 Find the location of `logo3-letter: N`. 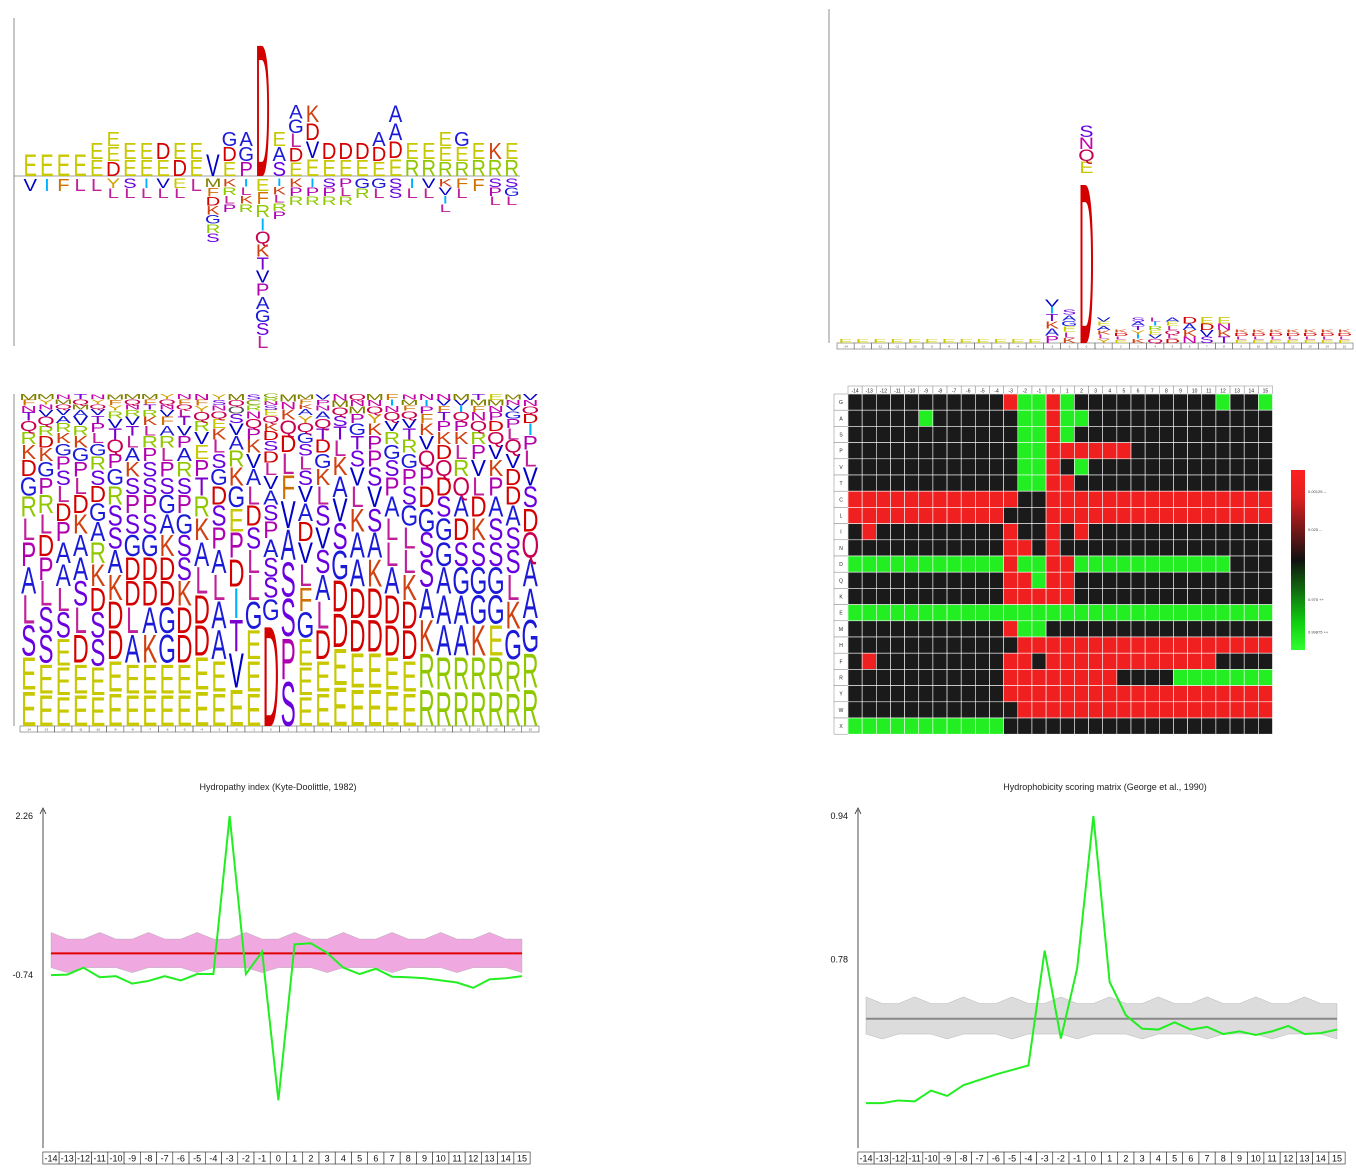

logo3-letter: N is located at coordinates (392, 409).